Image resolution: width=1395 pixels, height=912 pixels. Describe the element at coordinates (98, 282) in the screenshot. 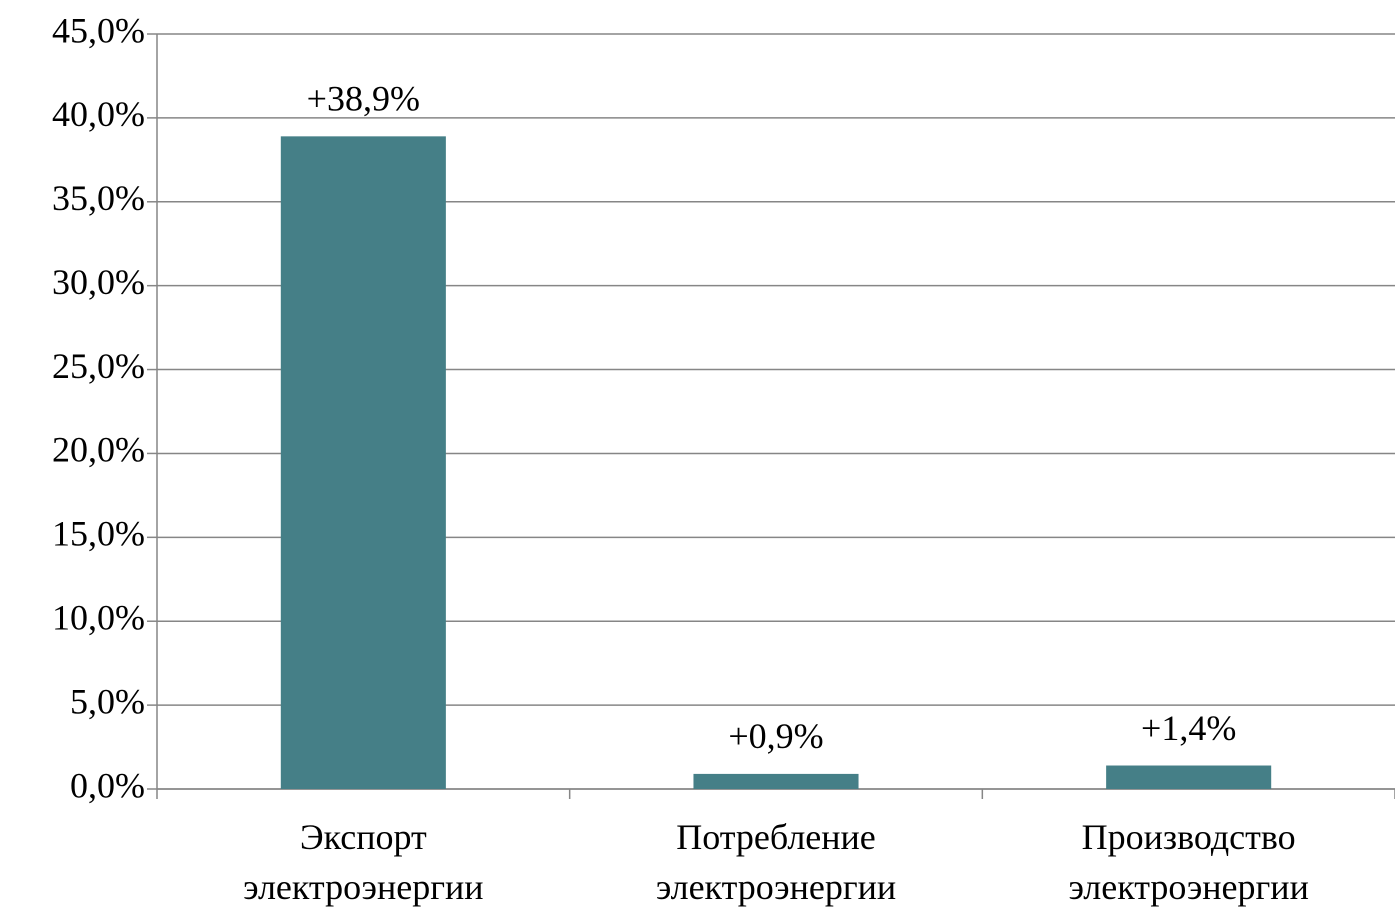

I see `y-tick-label: 30,0%` at that location.